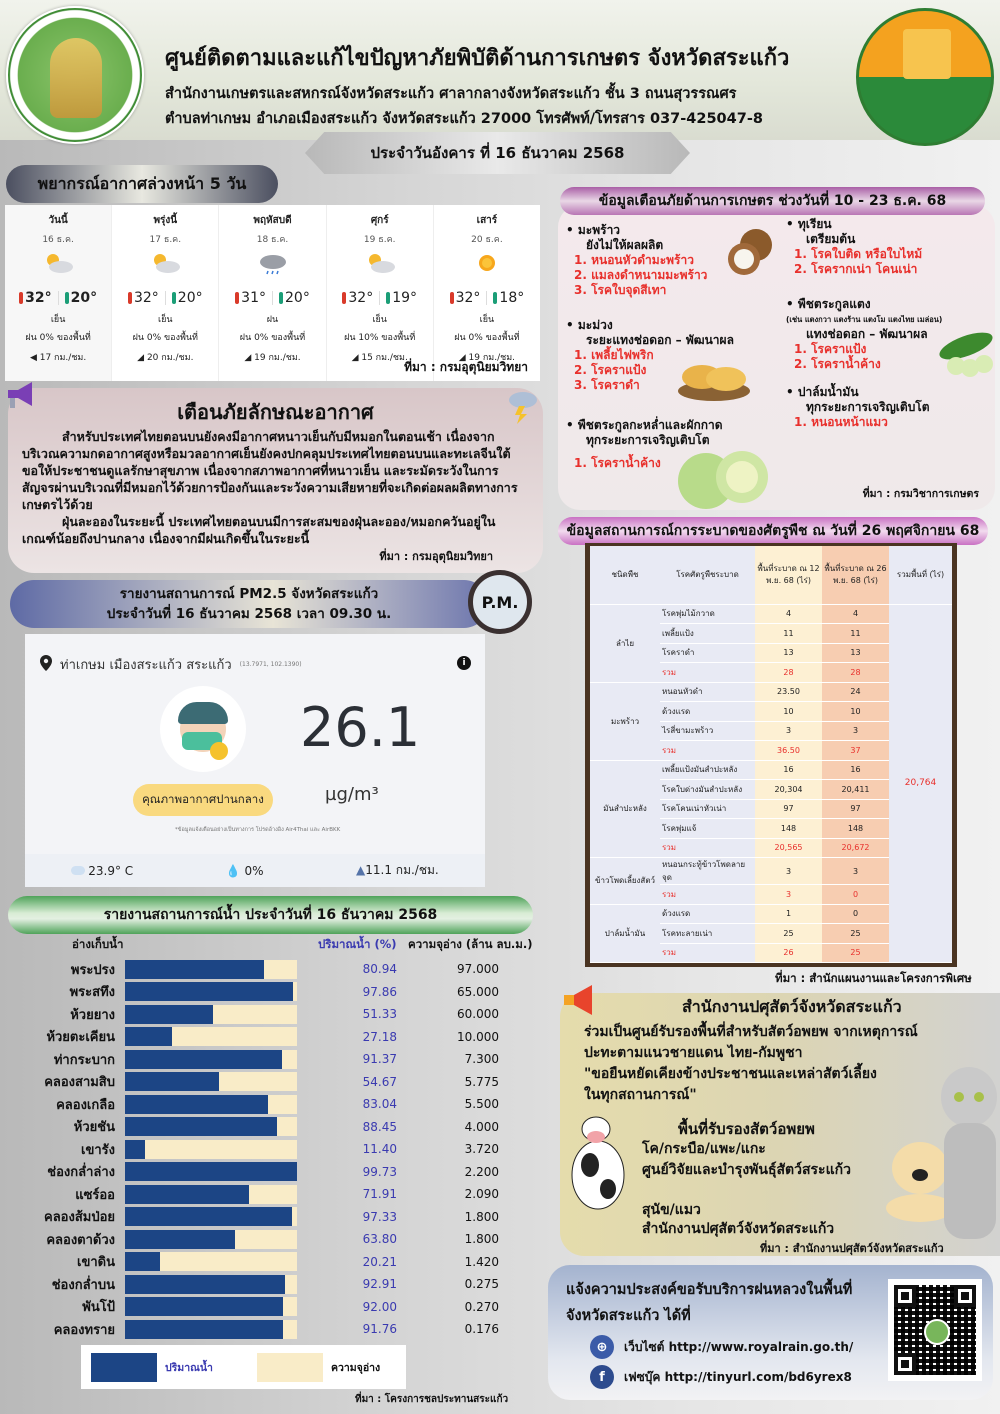 The image size is (1000, 1414). What do you see at coordinates (487, 263) in the screenshot?
I see `sun-icon` at bounding box center [487, 263].